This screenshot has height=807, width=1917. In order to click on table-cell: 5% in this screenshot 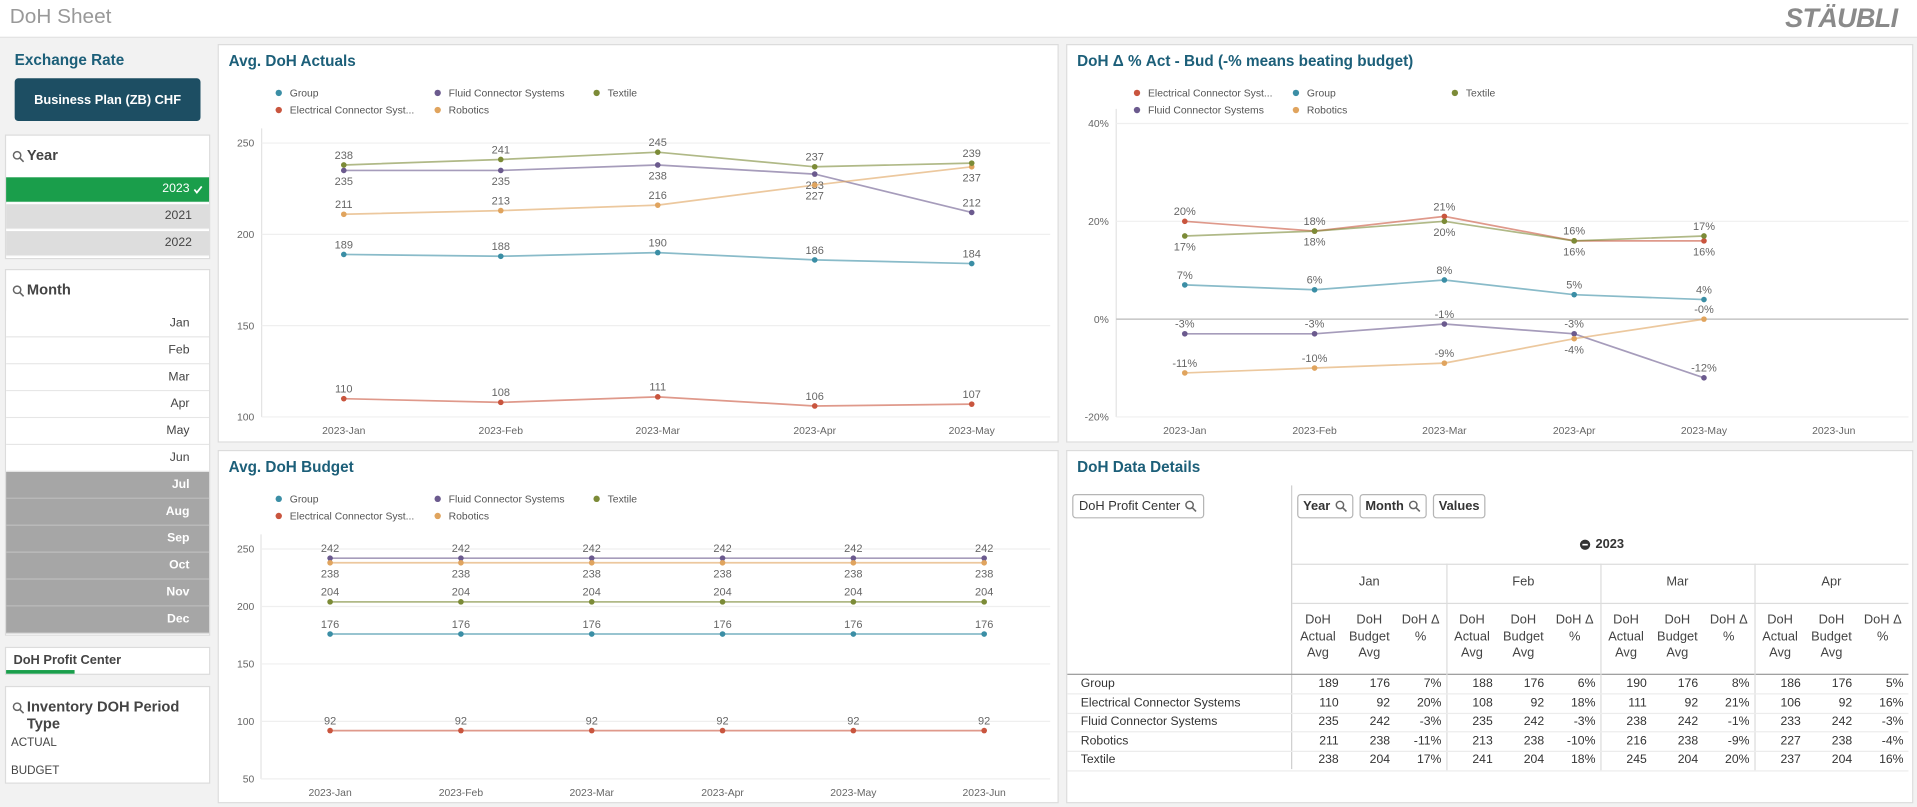, I will do `click(1894, 684)`.